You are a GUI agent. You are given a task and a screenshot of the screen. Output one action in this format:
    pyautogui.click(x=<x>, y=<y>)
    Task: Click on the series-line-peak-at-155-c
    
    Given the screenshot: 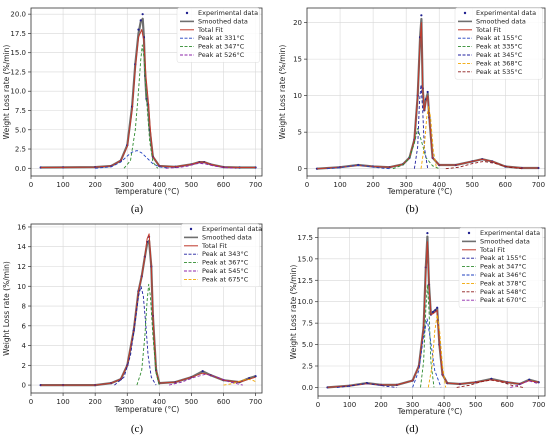 What is the action you would take?
    pyautogui.click(x=366, y=385)
    